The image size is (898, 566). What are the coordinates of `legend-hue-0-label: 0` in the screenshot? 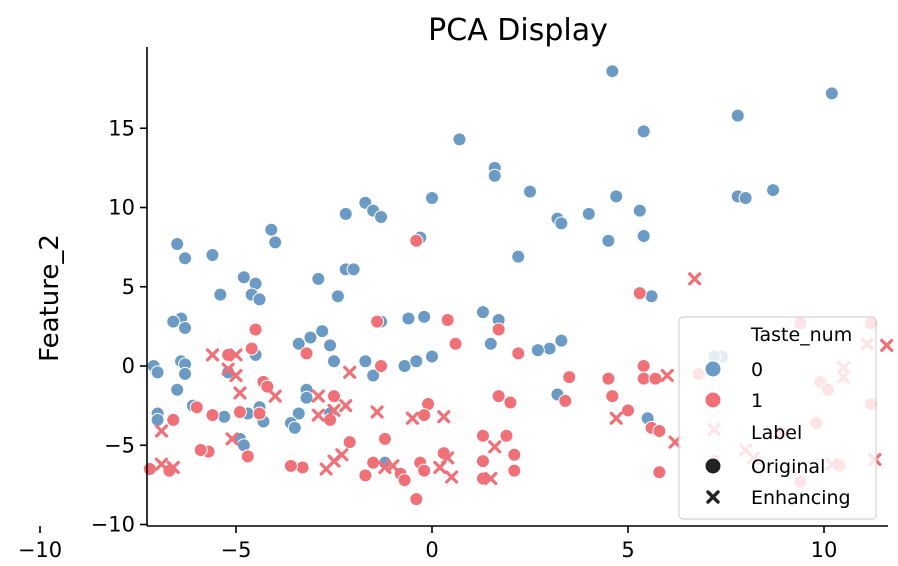 It's located at (757, 370).